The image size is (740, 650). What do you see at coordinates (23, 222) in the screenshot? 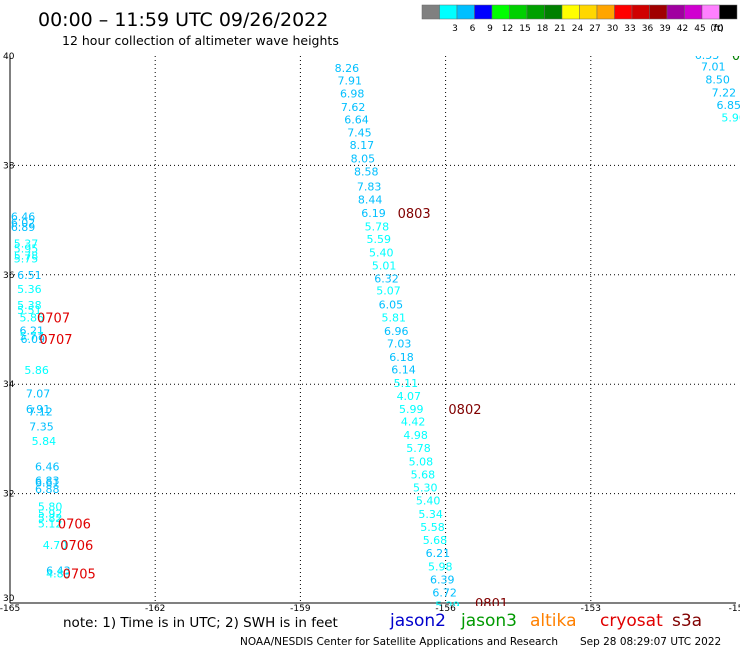
I see `swh-value: 6.02` at bounding box center [23, 222].